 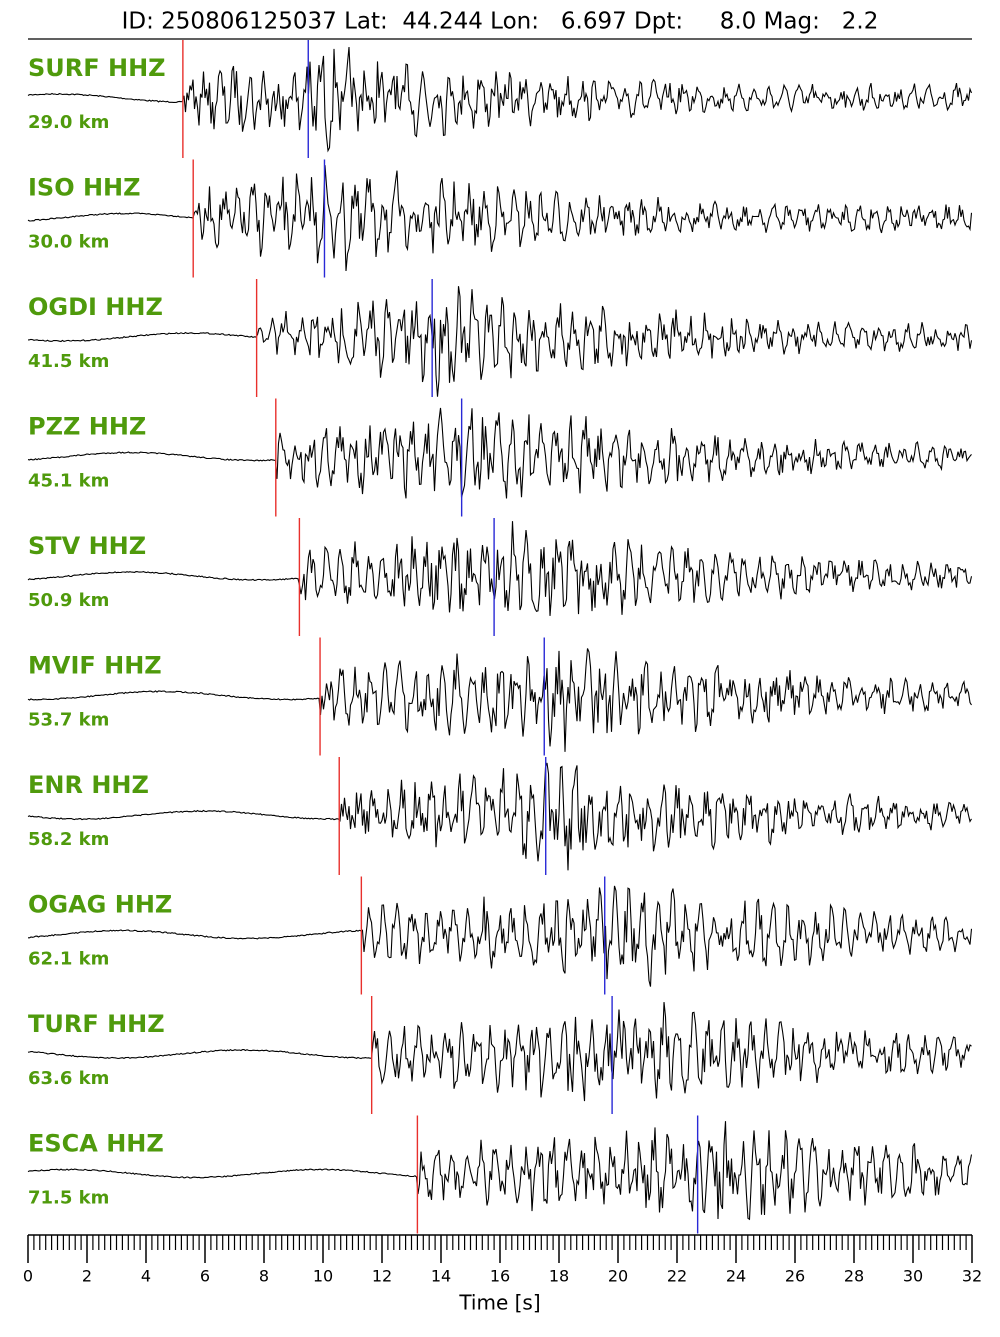 What do you see at coordinates (97, 68) in the screenshot?
I see `station-label: SURF HHZ` at bounding box center [97, 68].